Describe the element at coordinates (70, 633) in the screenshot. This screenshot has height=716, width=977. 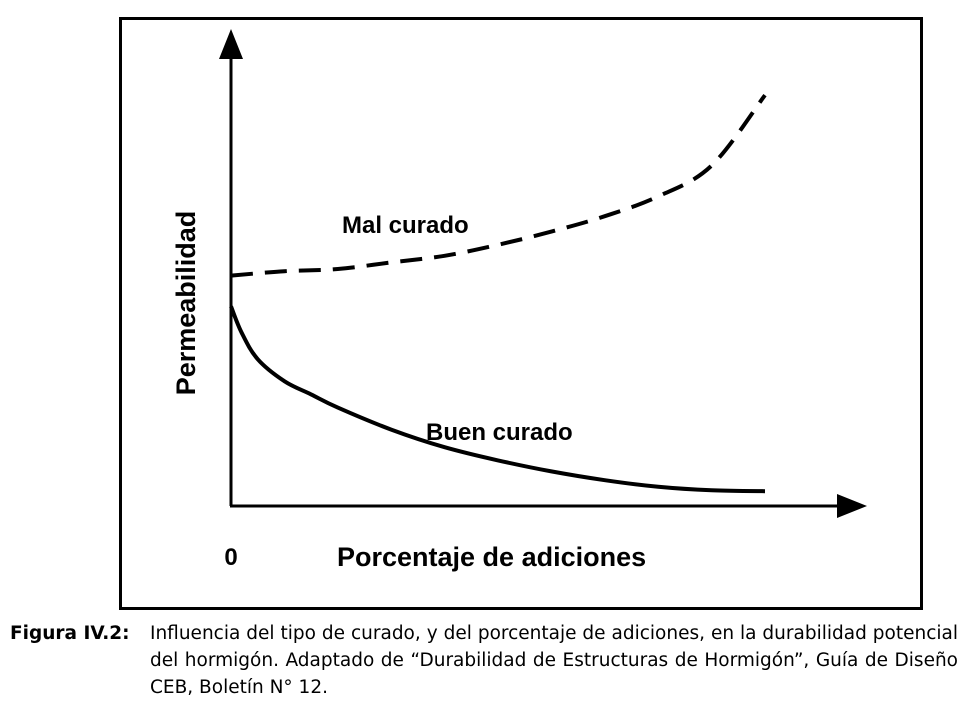
I see `caption-label: Figura IV.2:` at that location.